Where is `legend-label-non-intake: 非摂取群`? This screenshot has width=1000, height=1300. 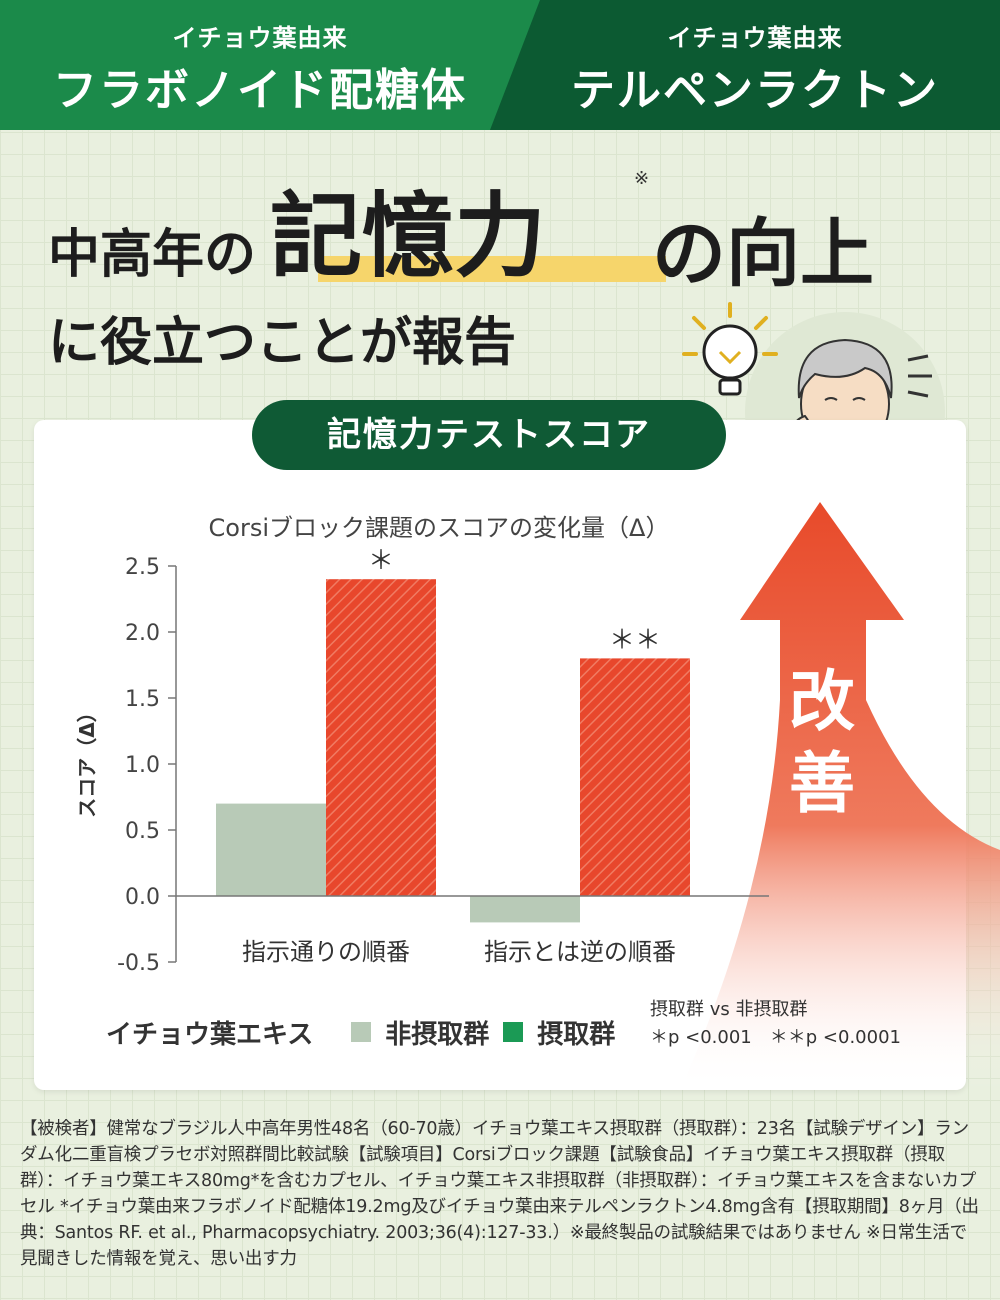 legend-label-non-intake: 非摂取群 is located at coordinates (437, 1034).